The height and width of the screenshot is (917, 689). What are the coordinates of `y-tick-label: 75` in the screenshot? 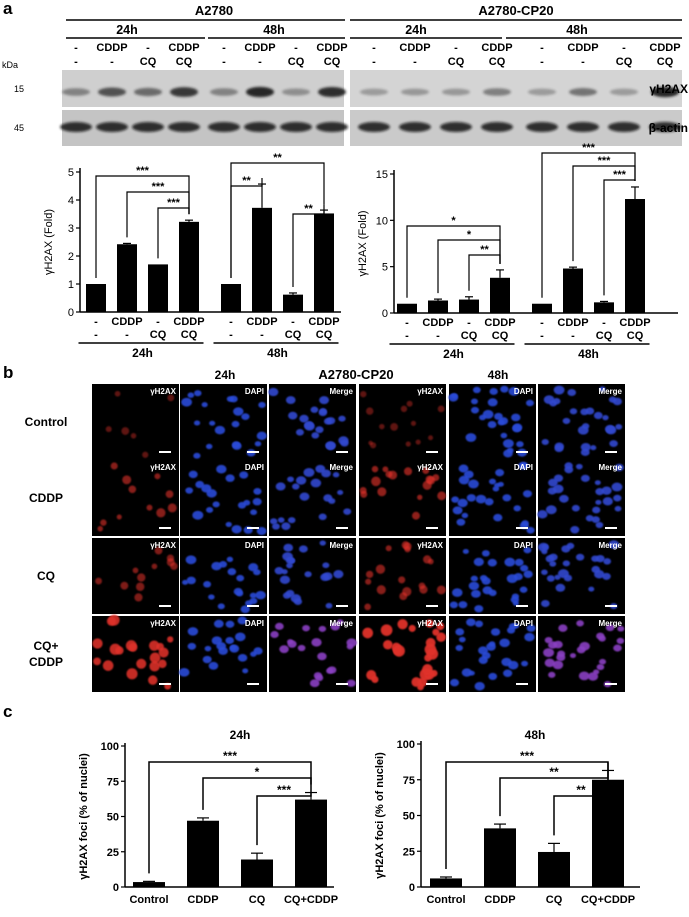 It's located at (409, 781).